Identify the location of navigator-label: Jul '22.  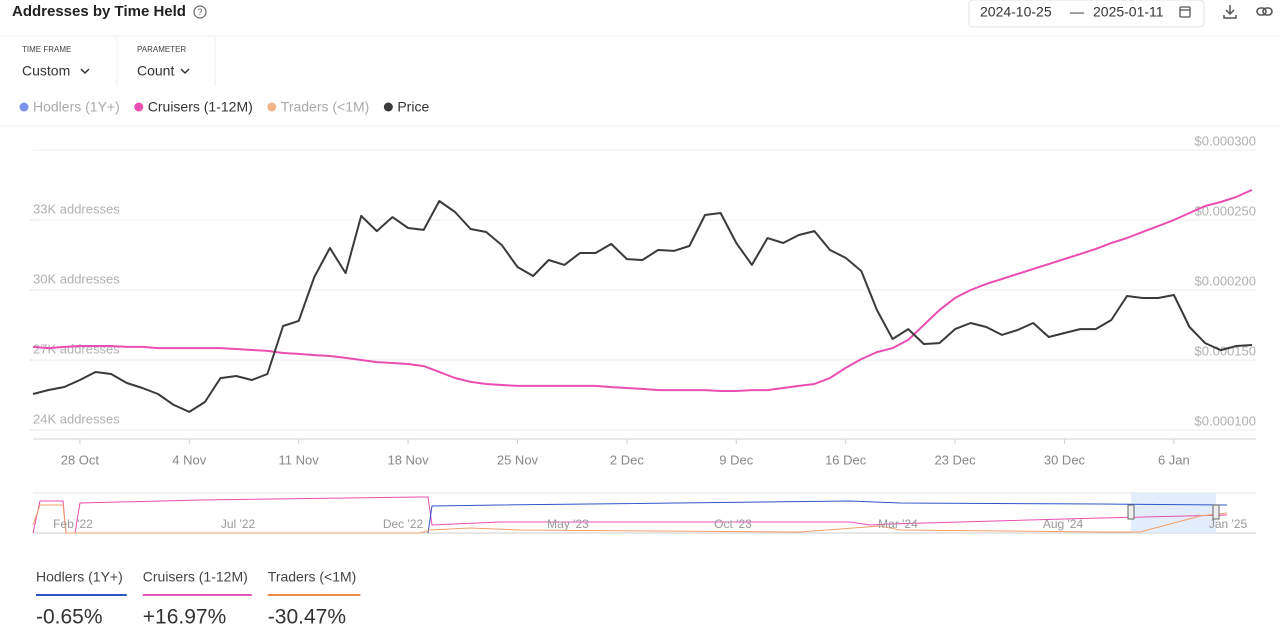
(238, 524).